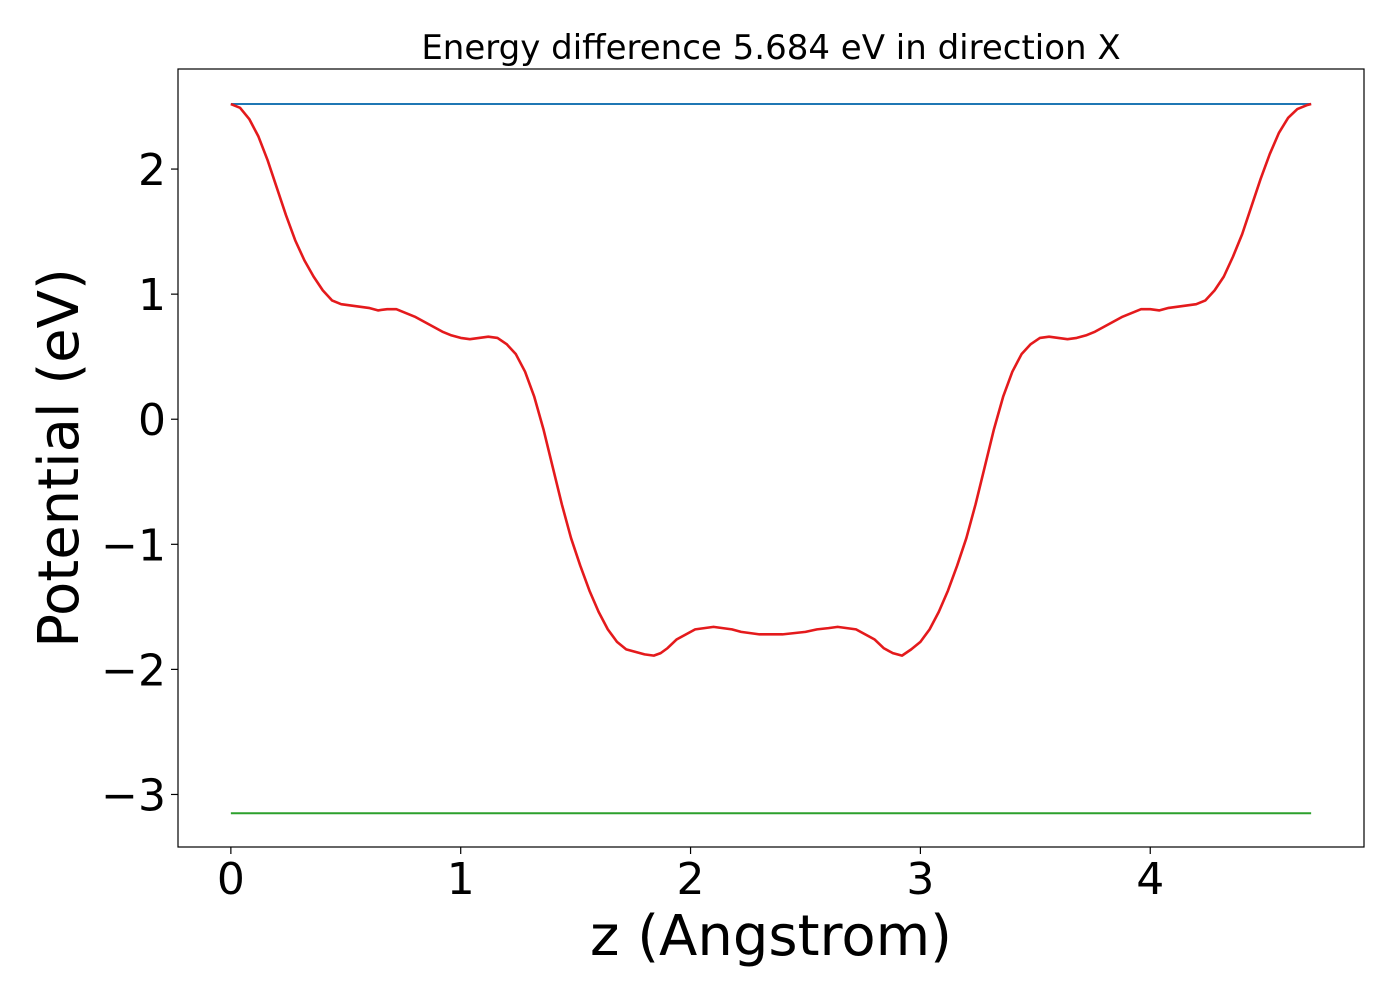 Image resolution: width=1400 pixels, height=1005 pixels. Describe the element at coordinates (231, 879) in the screenshot. I see `x-tick-label: 0` at that location.